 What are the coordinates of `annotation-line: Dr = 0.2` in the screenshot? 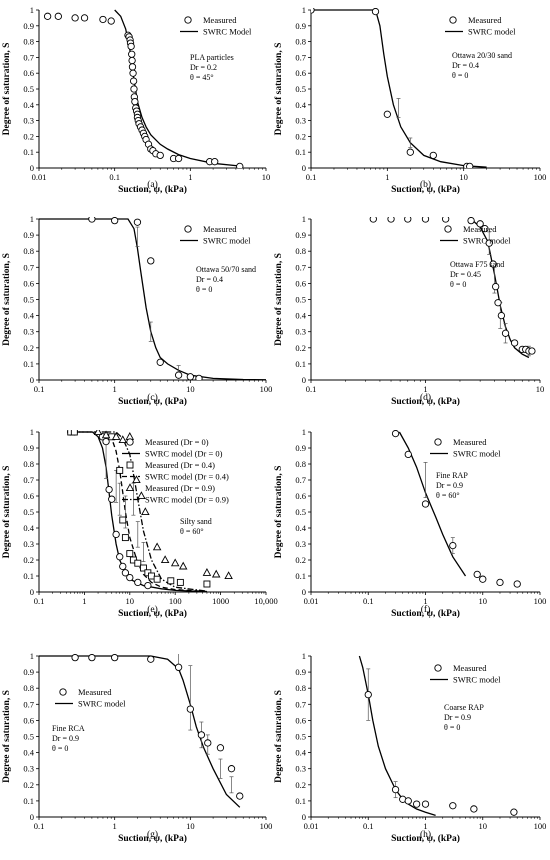 It's located at (203, 67).